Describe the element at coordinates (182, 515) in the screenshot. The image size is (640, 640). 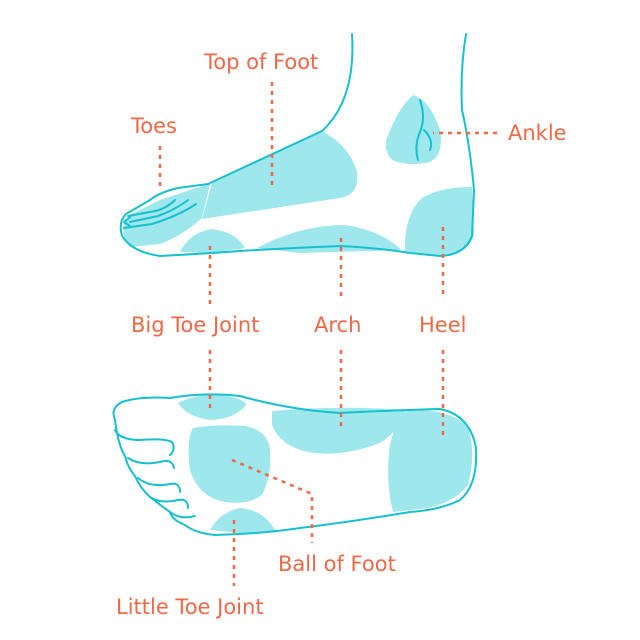
I see `toe-5-outline` at that location.